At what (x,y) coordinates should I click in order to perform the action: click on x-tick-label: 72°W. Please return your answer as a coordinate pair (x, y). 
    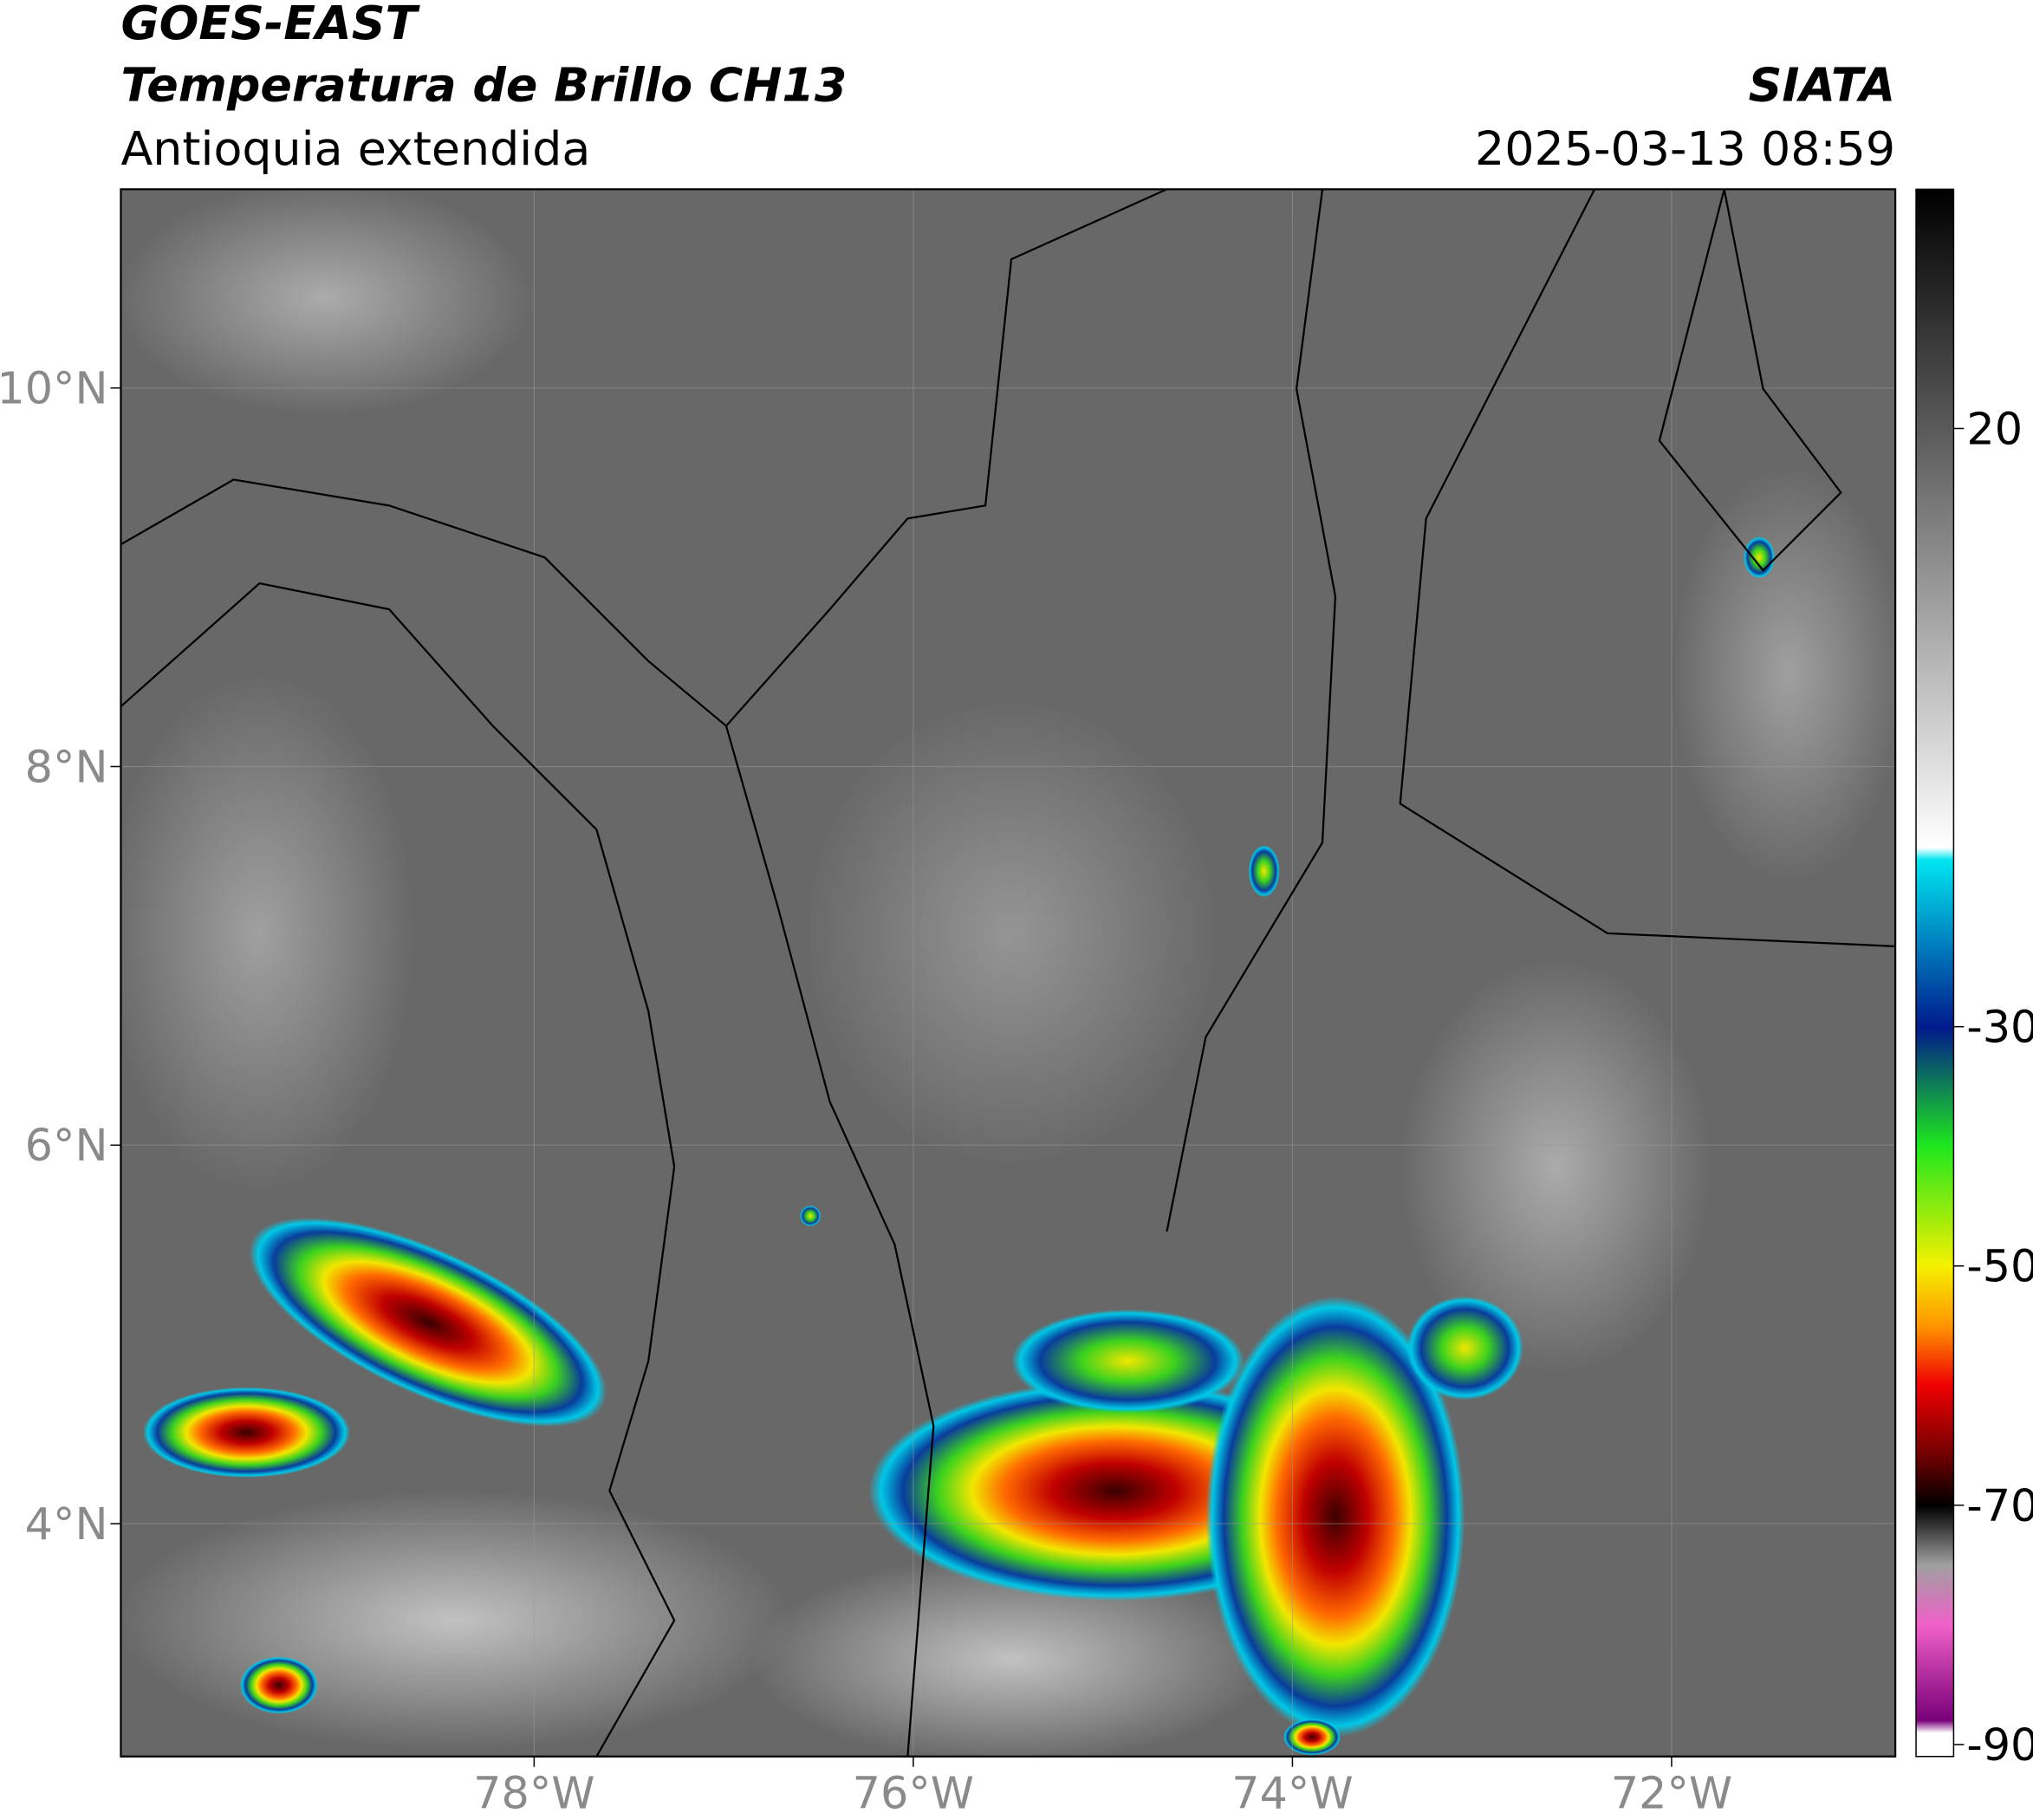
    Looking at the image, I should click on (1671, 1793).